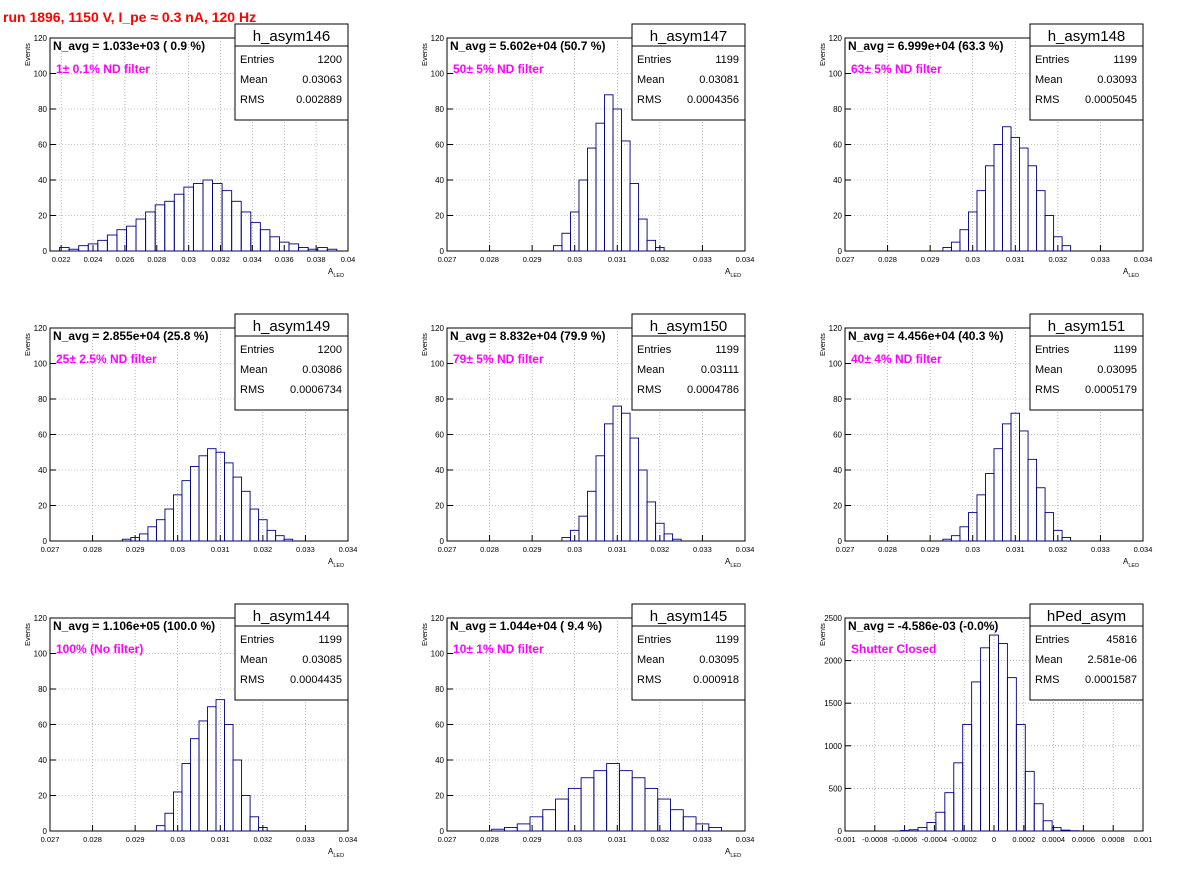  I want to click on stats-value: 0.03111, so click(720, 370).